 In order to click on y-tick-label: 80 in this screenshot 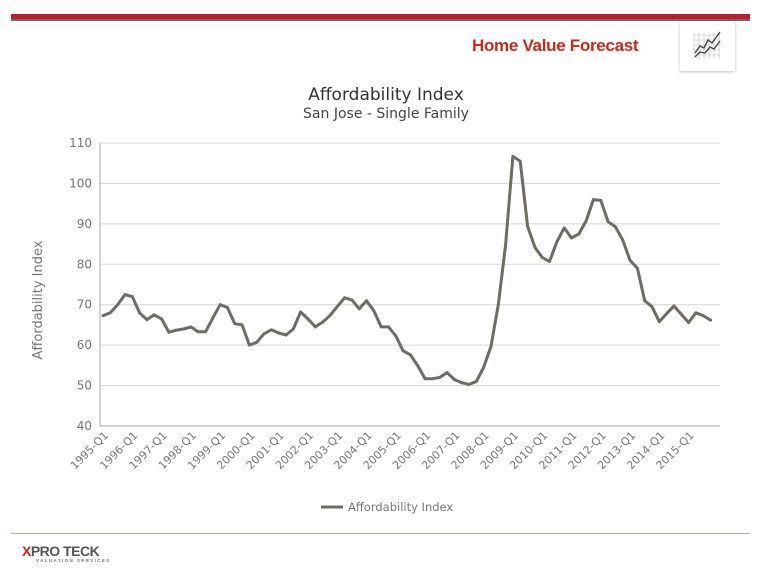, I will do `click(84, 264)`.